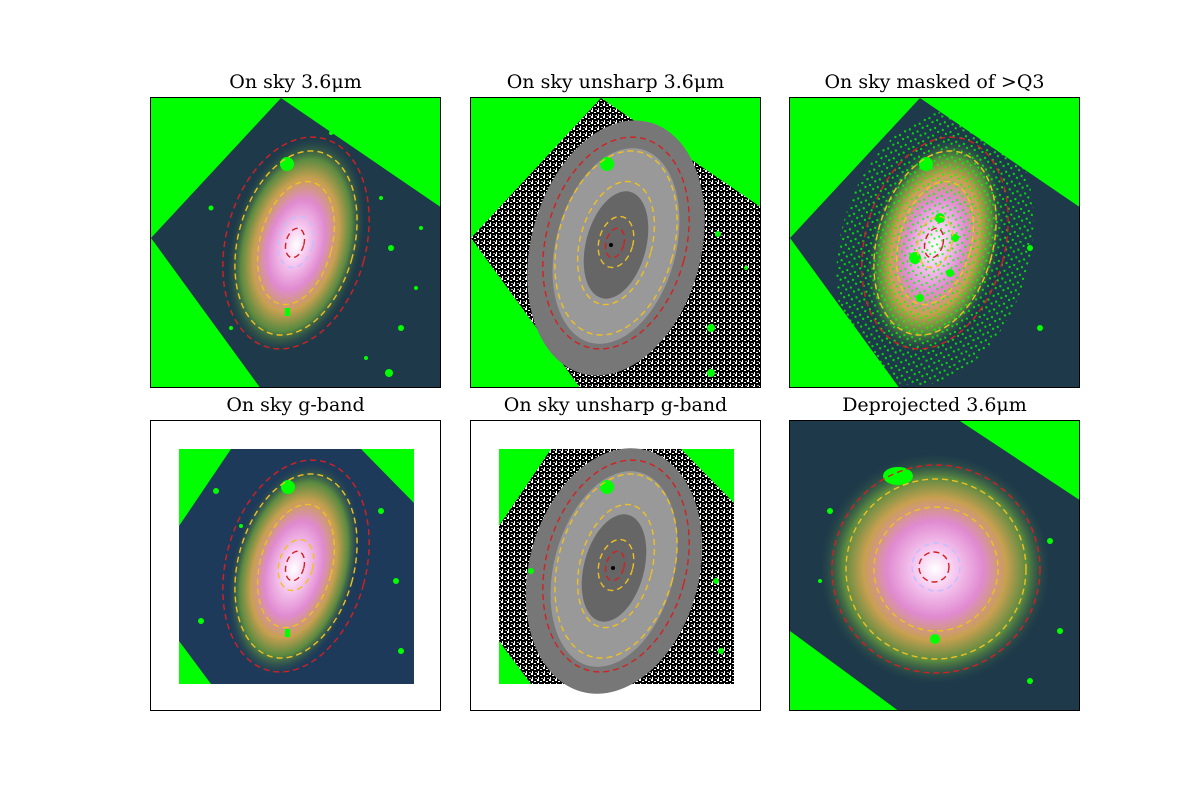 The height and width of the screenshot is (800, 1200). I want to click on galaxy-masked-q3, so click(934, 242).